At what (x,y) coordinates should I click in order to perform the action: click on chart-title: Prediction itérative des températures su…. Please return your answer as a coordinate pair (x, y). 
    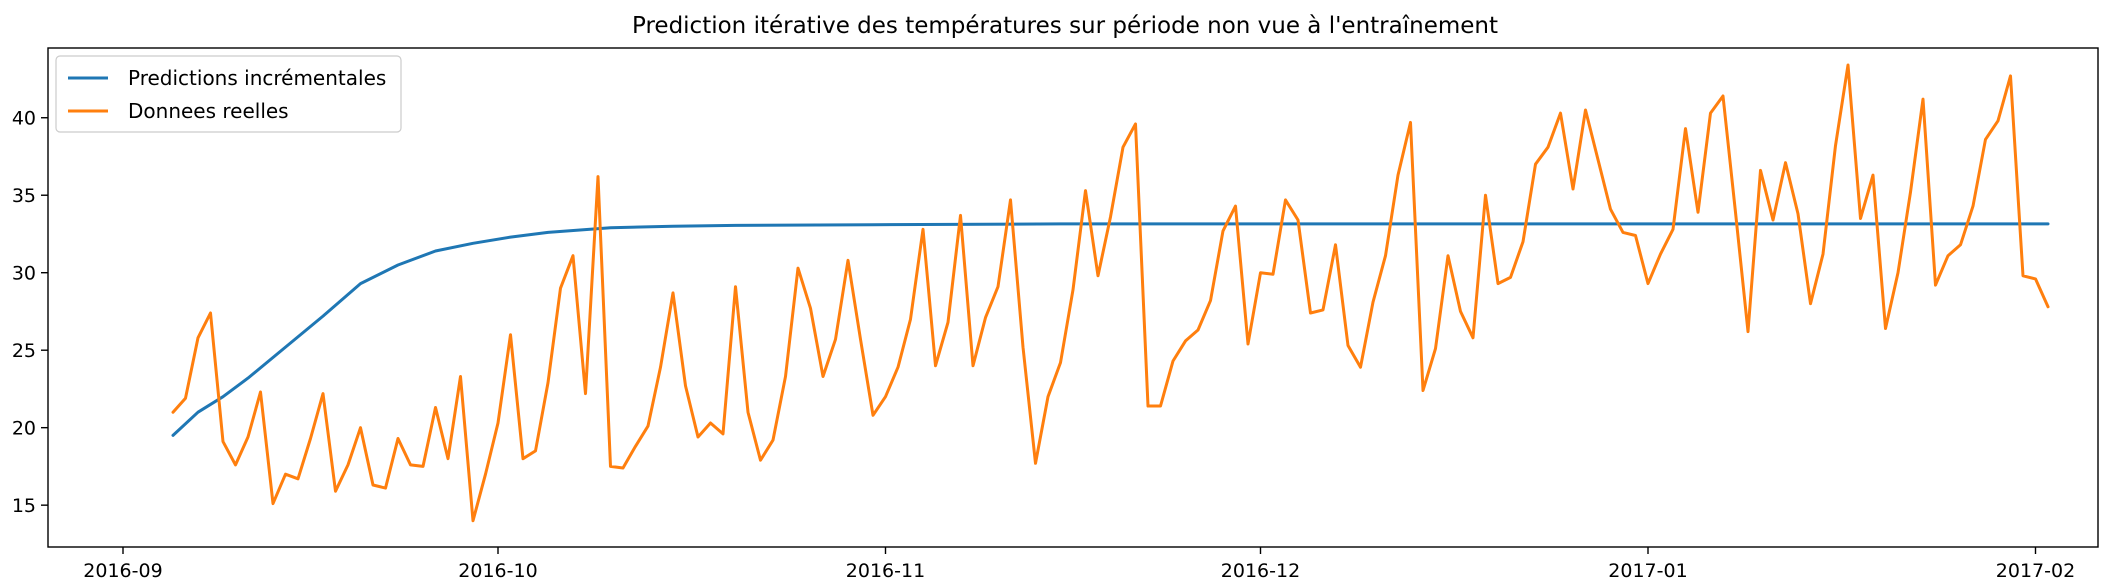
    Looking at the image, I should click on (1065, 26).